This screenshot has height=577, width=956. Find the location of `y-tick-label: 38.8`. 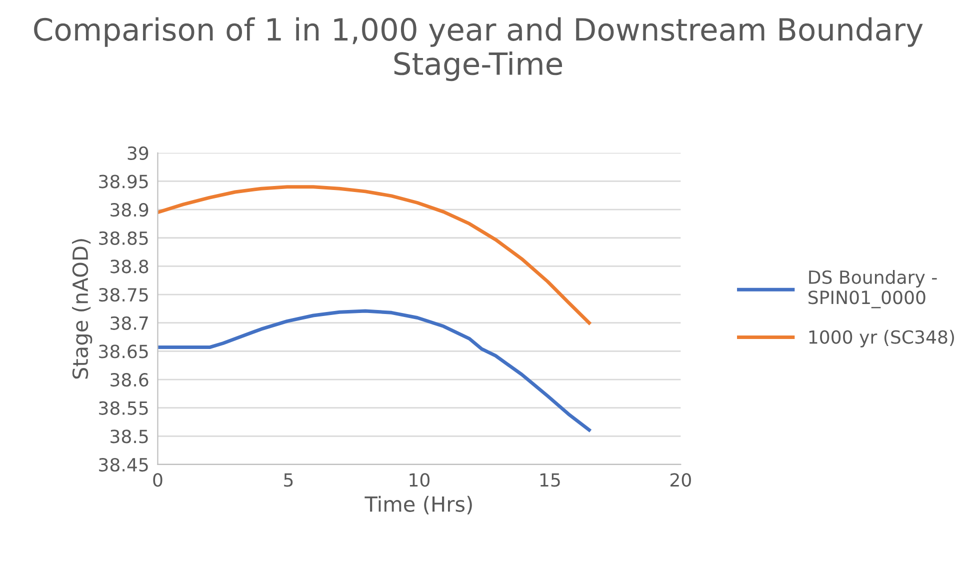

y-tick-label: 38.8 is located at coordinates (129, 267).